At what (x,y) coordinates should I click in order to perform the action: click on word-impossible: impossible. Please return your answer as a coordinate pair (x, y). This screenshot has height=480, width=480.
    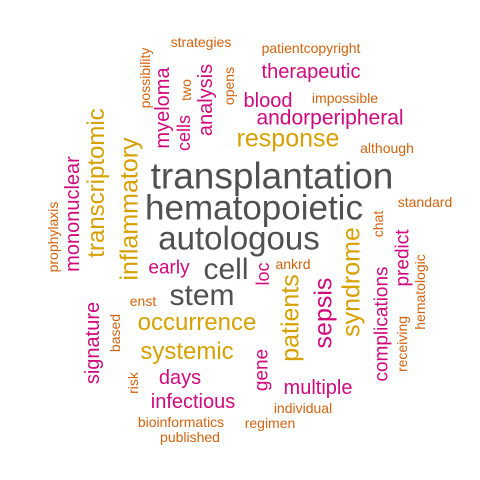
    Looking at the image, I should click on (345, 98).